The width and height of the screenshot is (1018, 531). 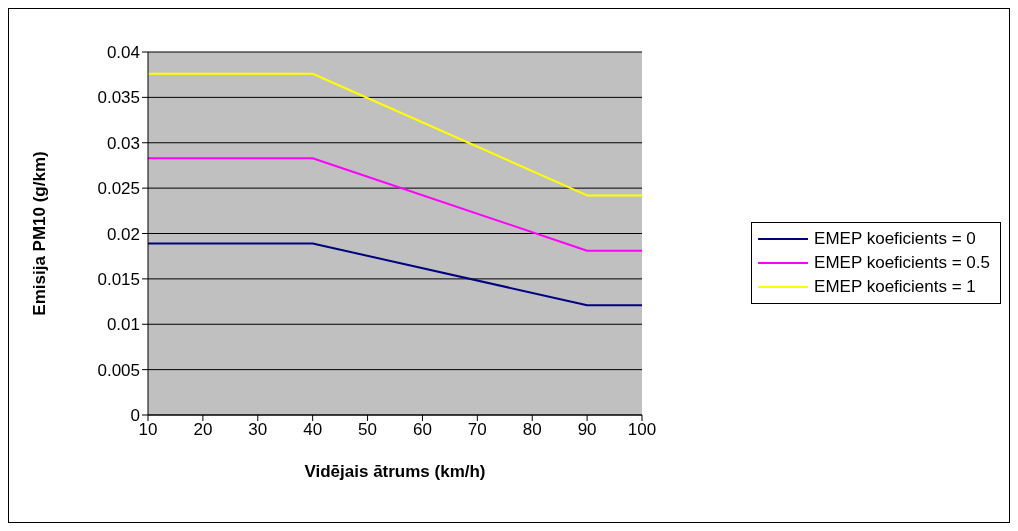 I want to click on x-tick-label: 60, so click(x=422, y=430).